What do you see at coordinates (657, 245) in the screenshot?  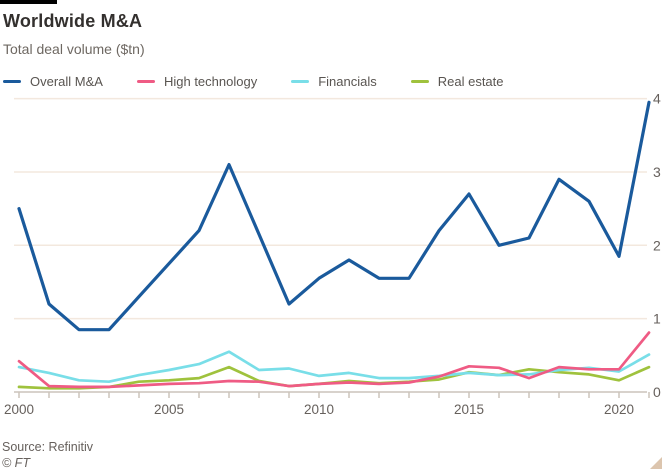 I see `y-tick-label-2: 2` at bounding box center [657, 245].